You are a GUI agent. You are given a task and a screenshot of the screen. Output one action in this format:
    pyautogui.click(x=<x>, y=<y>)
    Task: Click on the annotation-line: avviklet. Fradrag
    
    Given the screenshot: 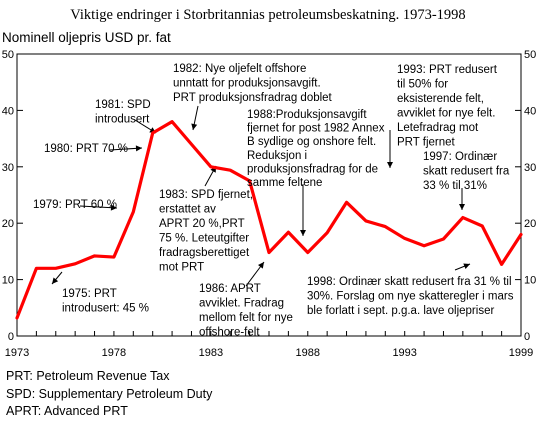 What is the action you would take?
    pyautogui.click(x=241, y=304)
    